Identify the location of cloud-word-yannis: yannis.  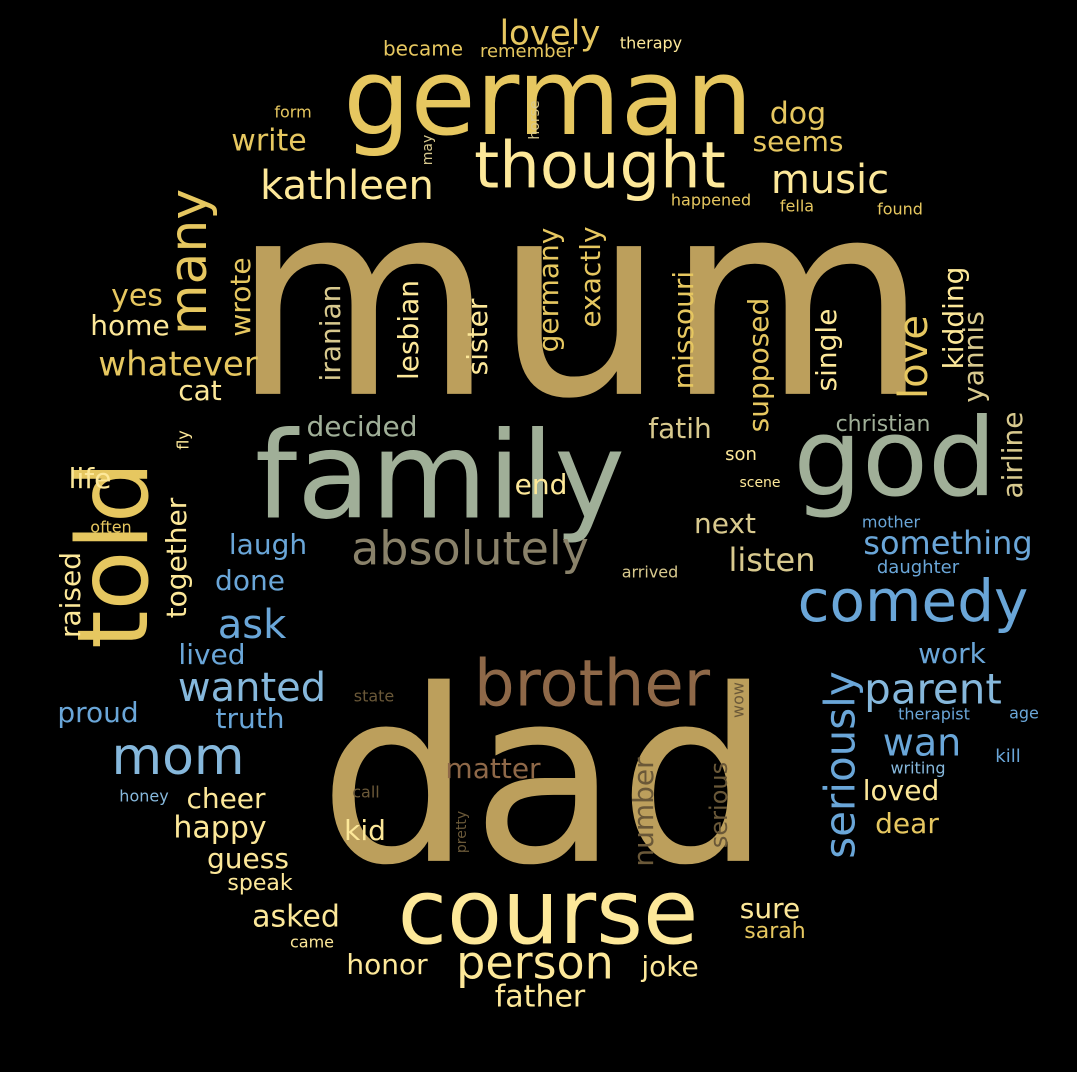
(973, 357).